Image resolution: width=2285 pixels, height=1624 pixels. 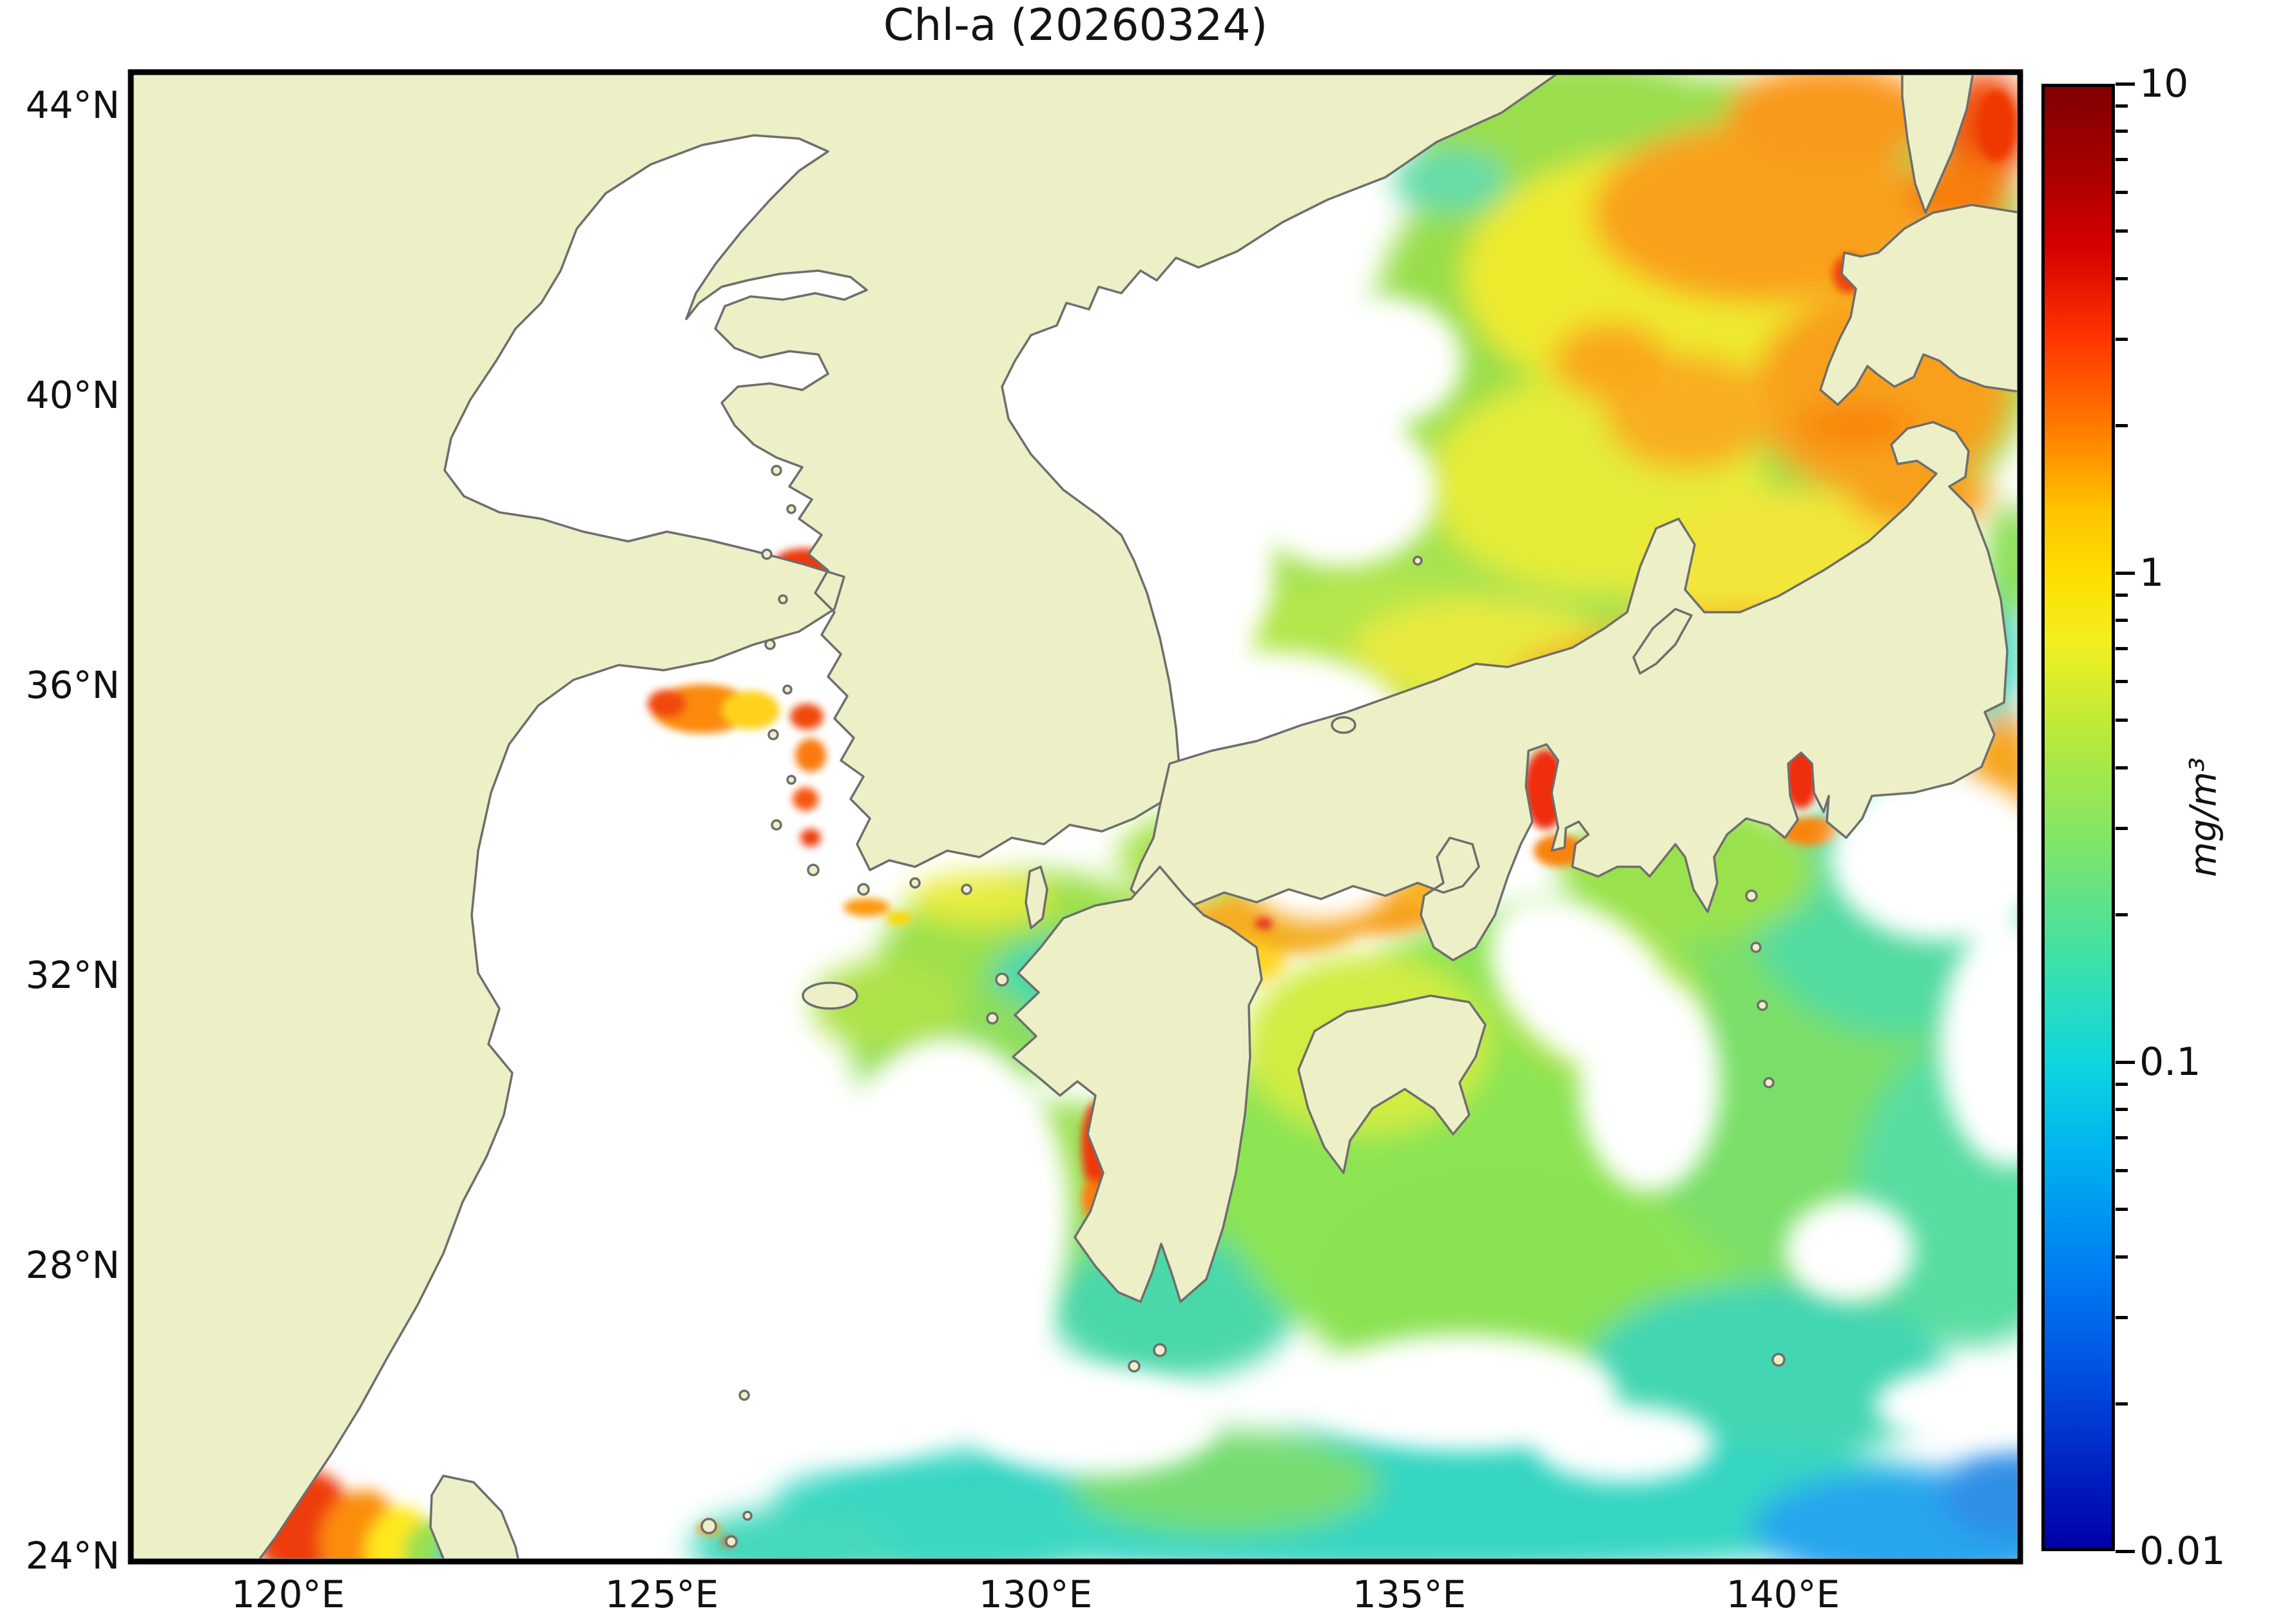 What do you see at coordinates (2164, 83) in the screenshot?
I see `colorbar-label-10: 10` at bounding box center [2164, 83].